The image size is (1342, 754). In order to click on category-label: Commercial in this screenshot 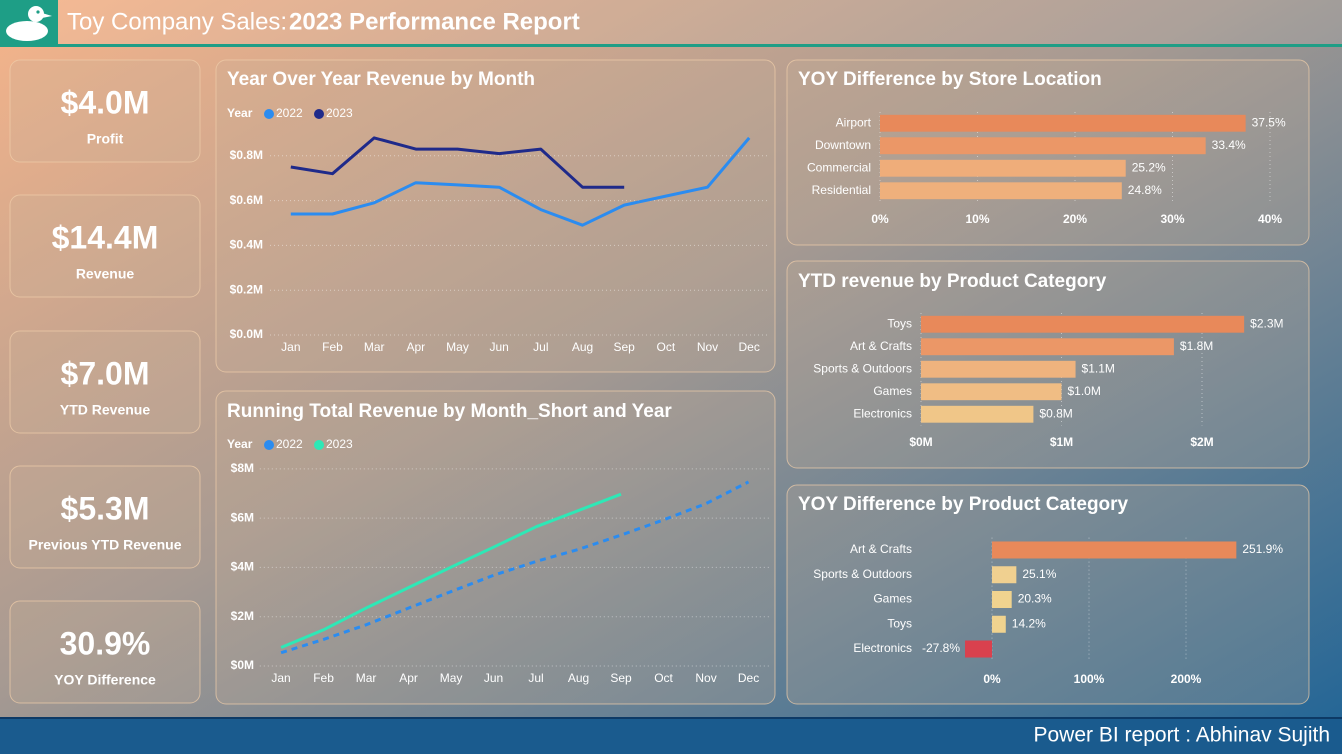, I will do `click(839, 167)`.